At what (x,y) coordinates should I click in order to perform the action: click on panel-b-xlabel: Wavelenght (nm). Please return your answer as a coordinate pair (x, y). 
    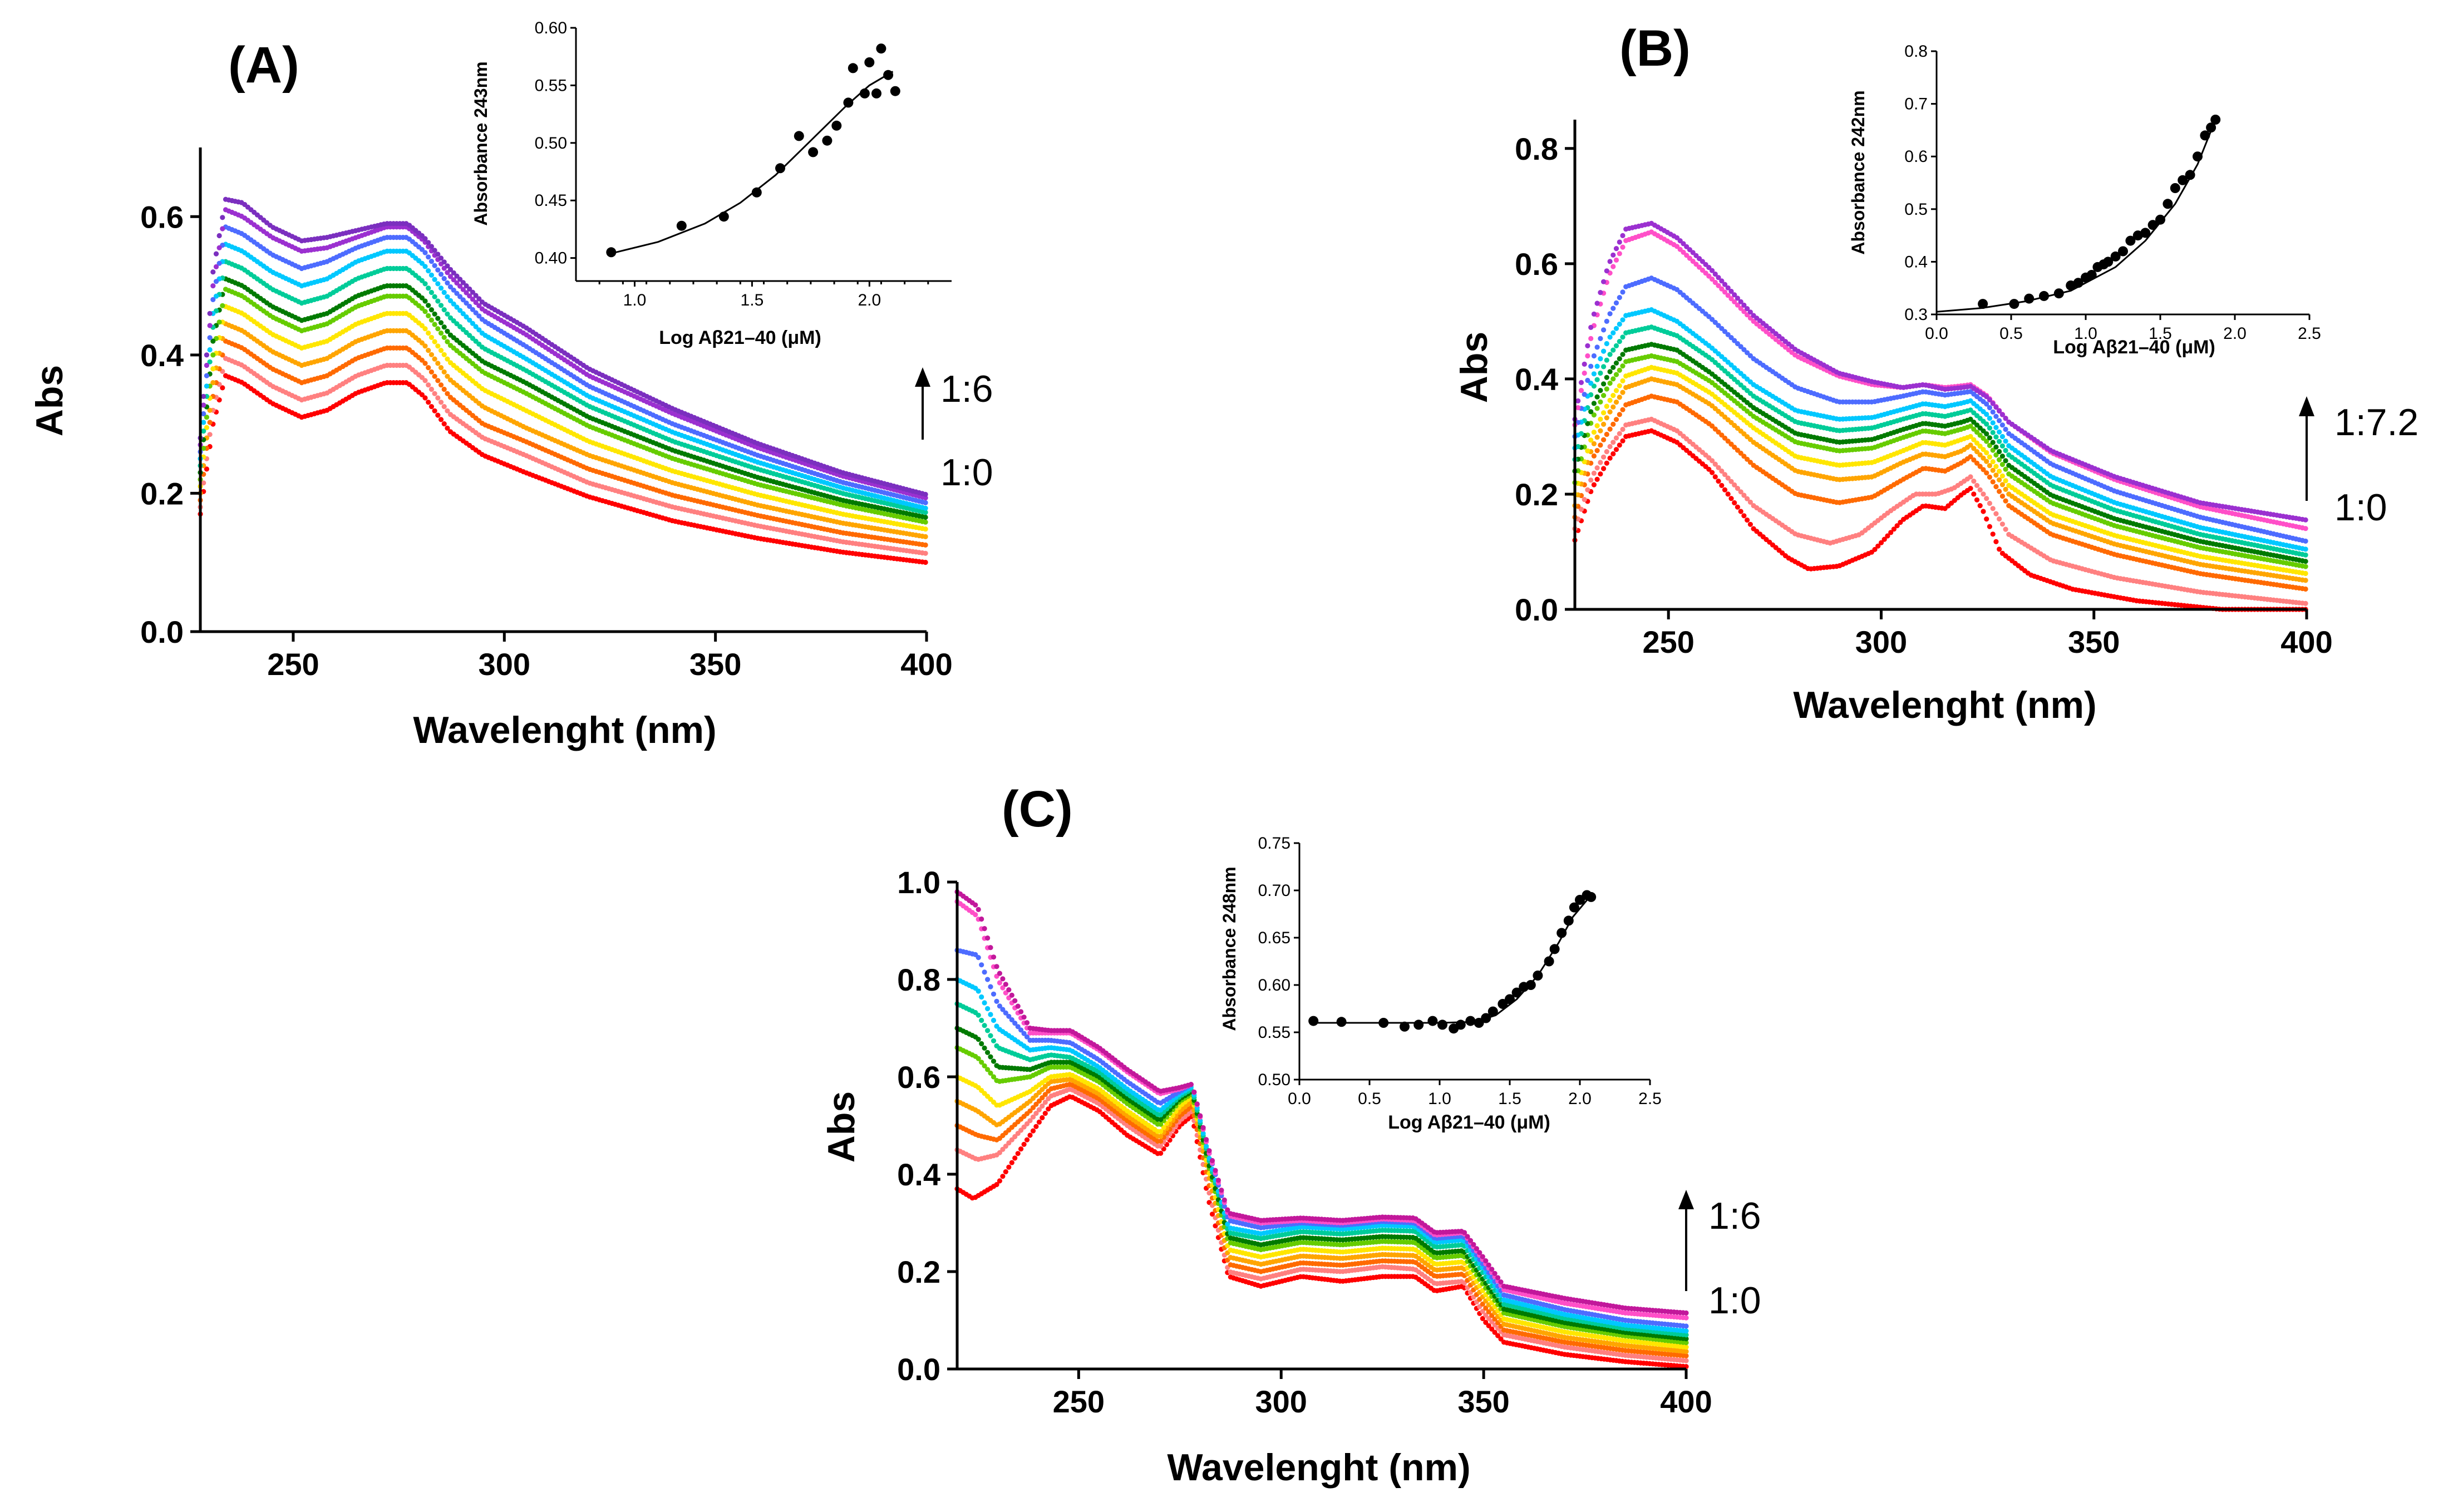
    Looking at the image, I should click on (1944, 705).